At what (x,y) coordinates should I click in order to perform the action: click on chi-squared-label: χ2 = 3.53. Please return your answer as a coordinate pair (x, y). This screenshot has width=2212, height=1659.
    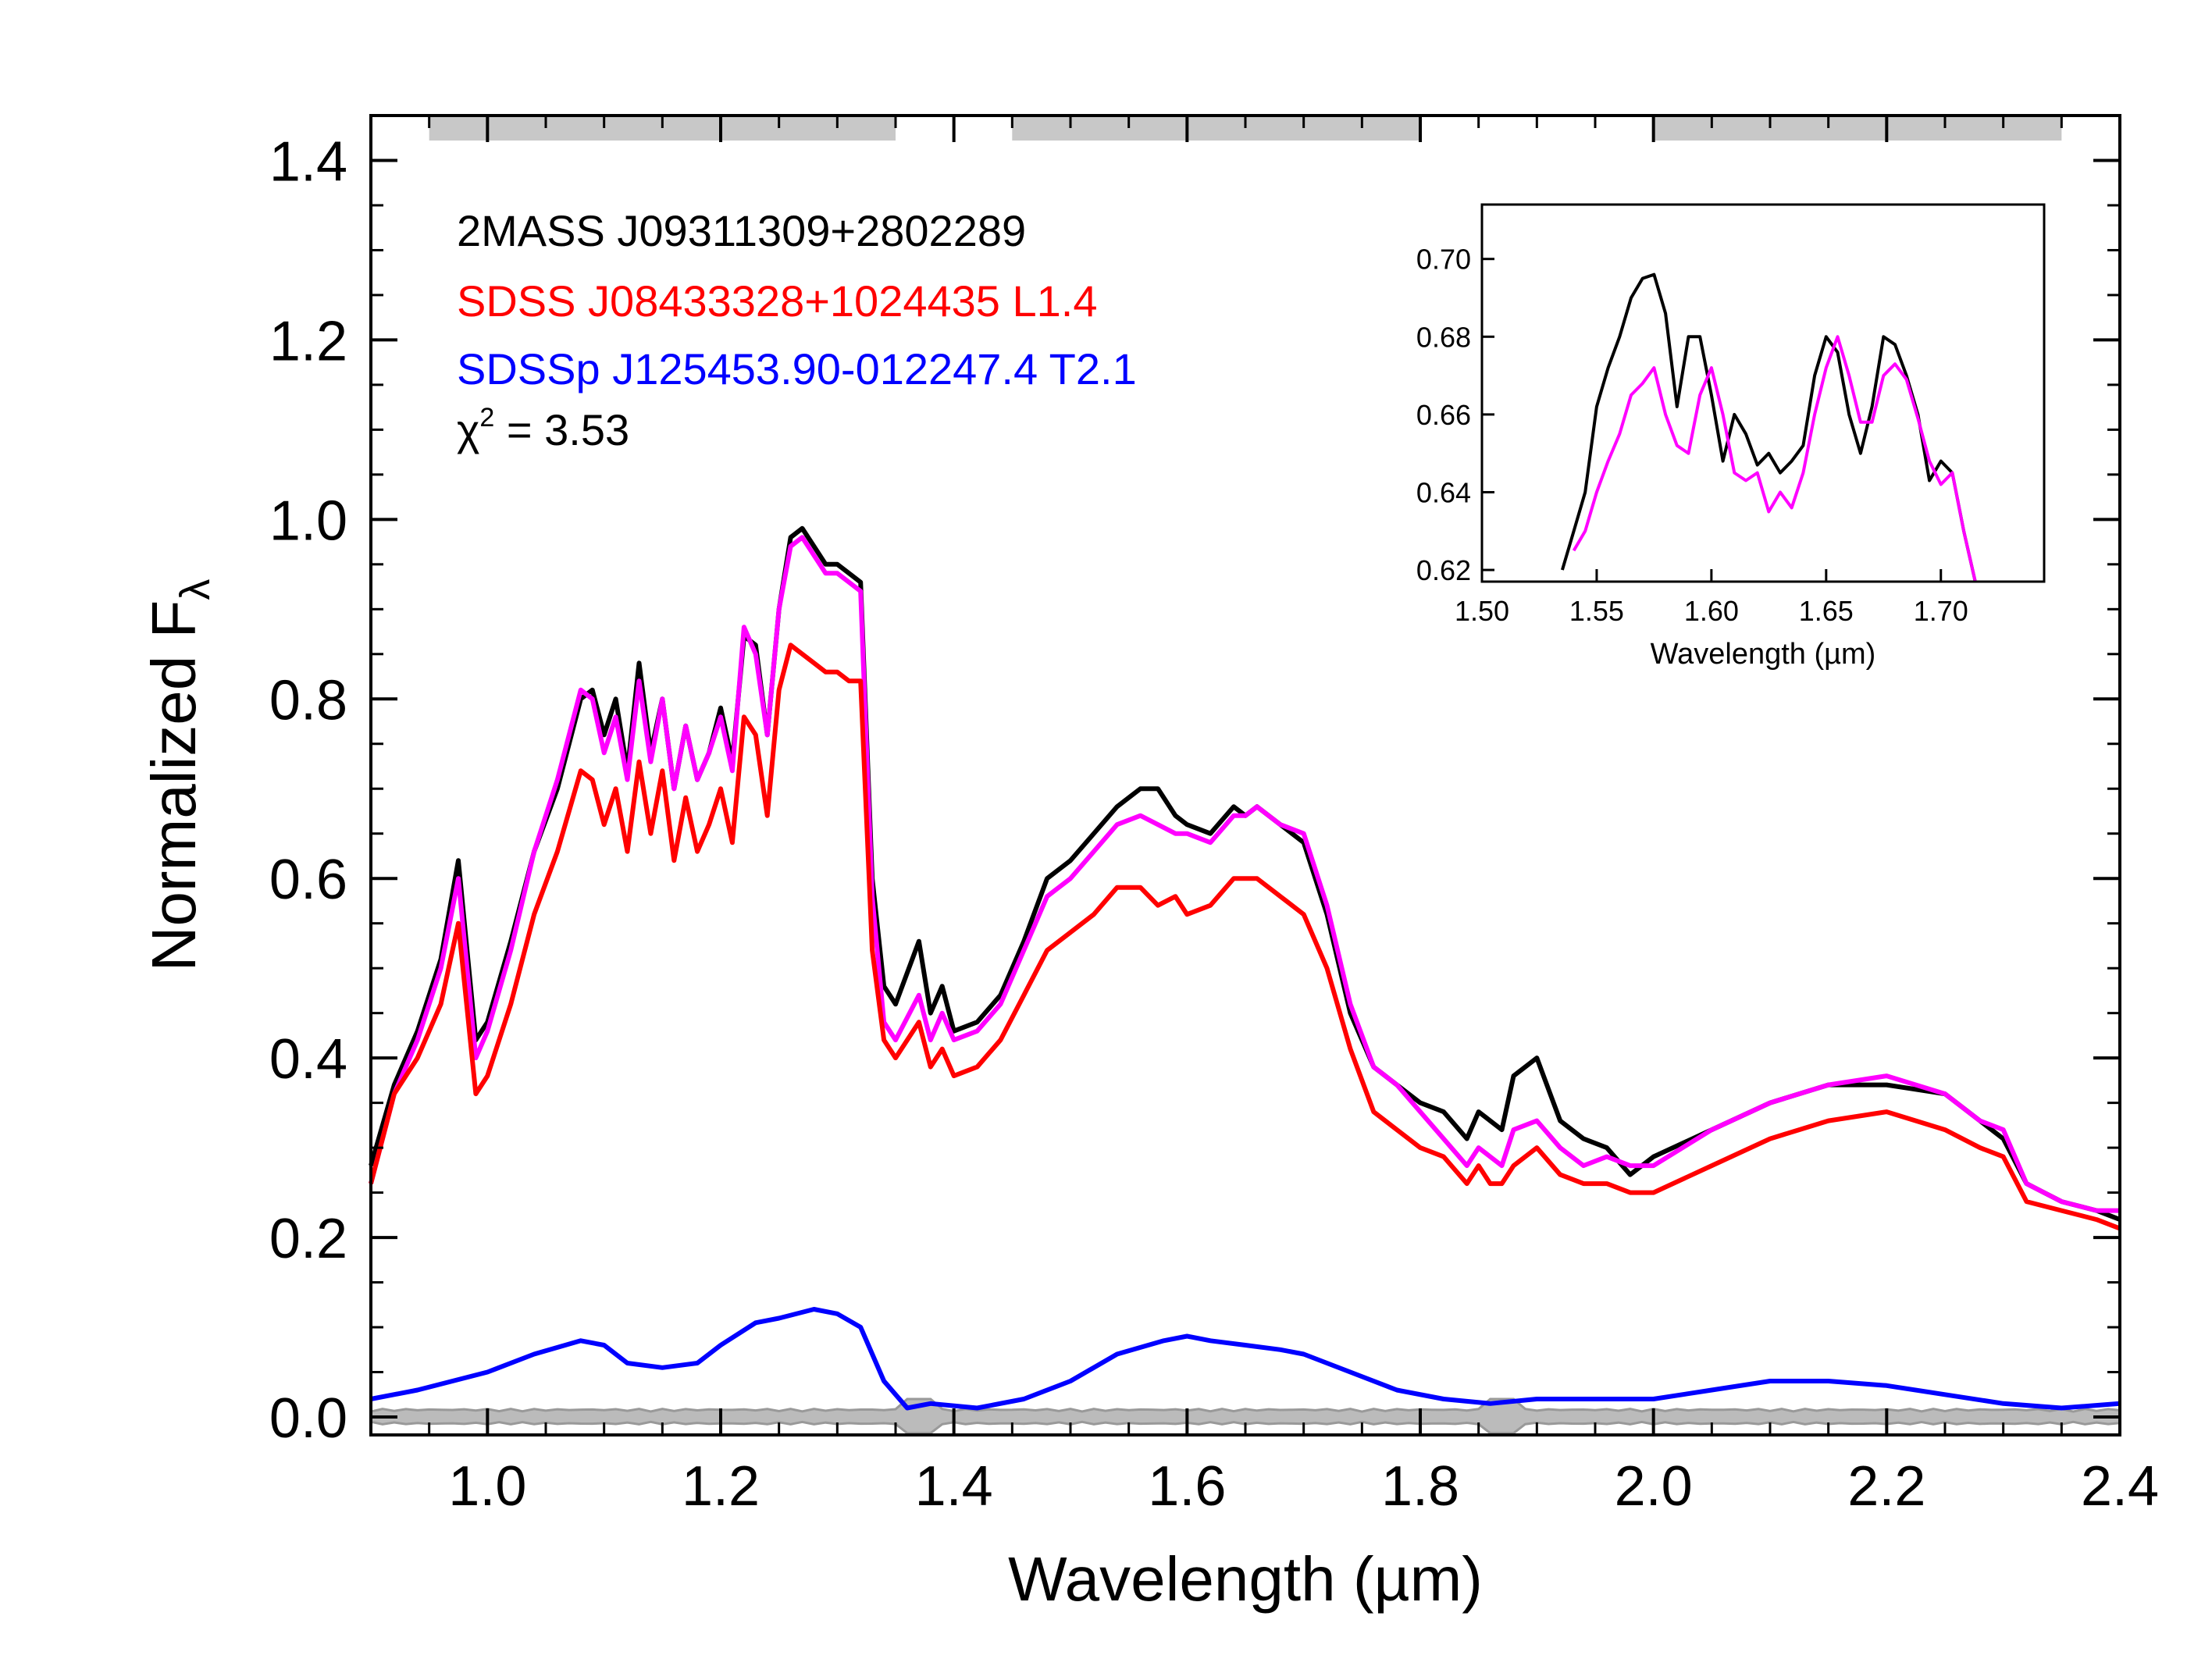
    Looking at the image, I should click on (543, 428).